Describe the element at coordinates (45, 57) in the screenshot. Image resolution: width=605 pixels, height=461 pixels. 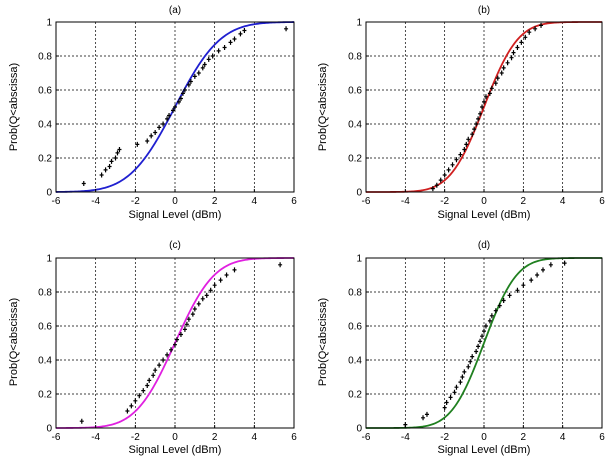
I see `y-tick-label: 0.8` at that location.